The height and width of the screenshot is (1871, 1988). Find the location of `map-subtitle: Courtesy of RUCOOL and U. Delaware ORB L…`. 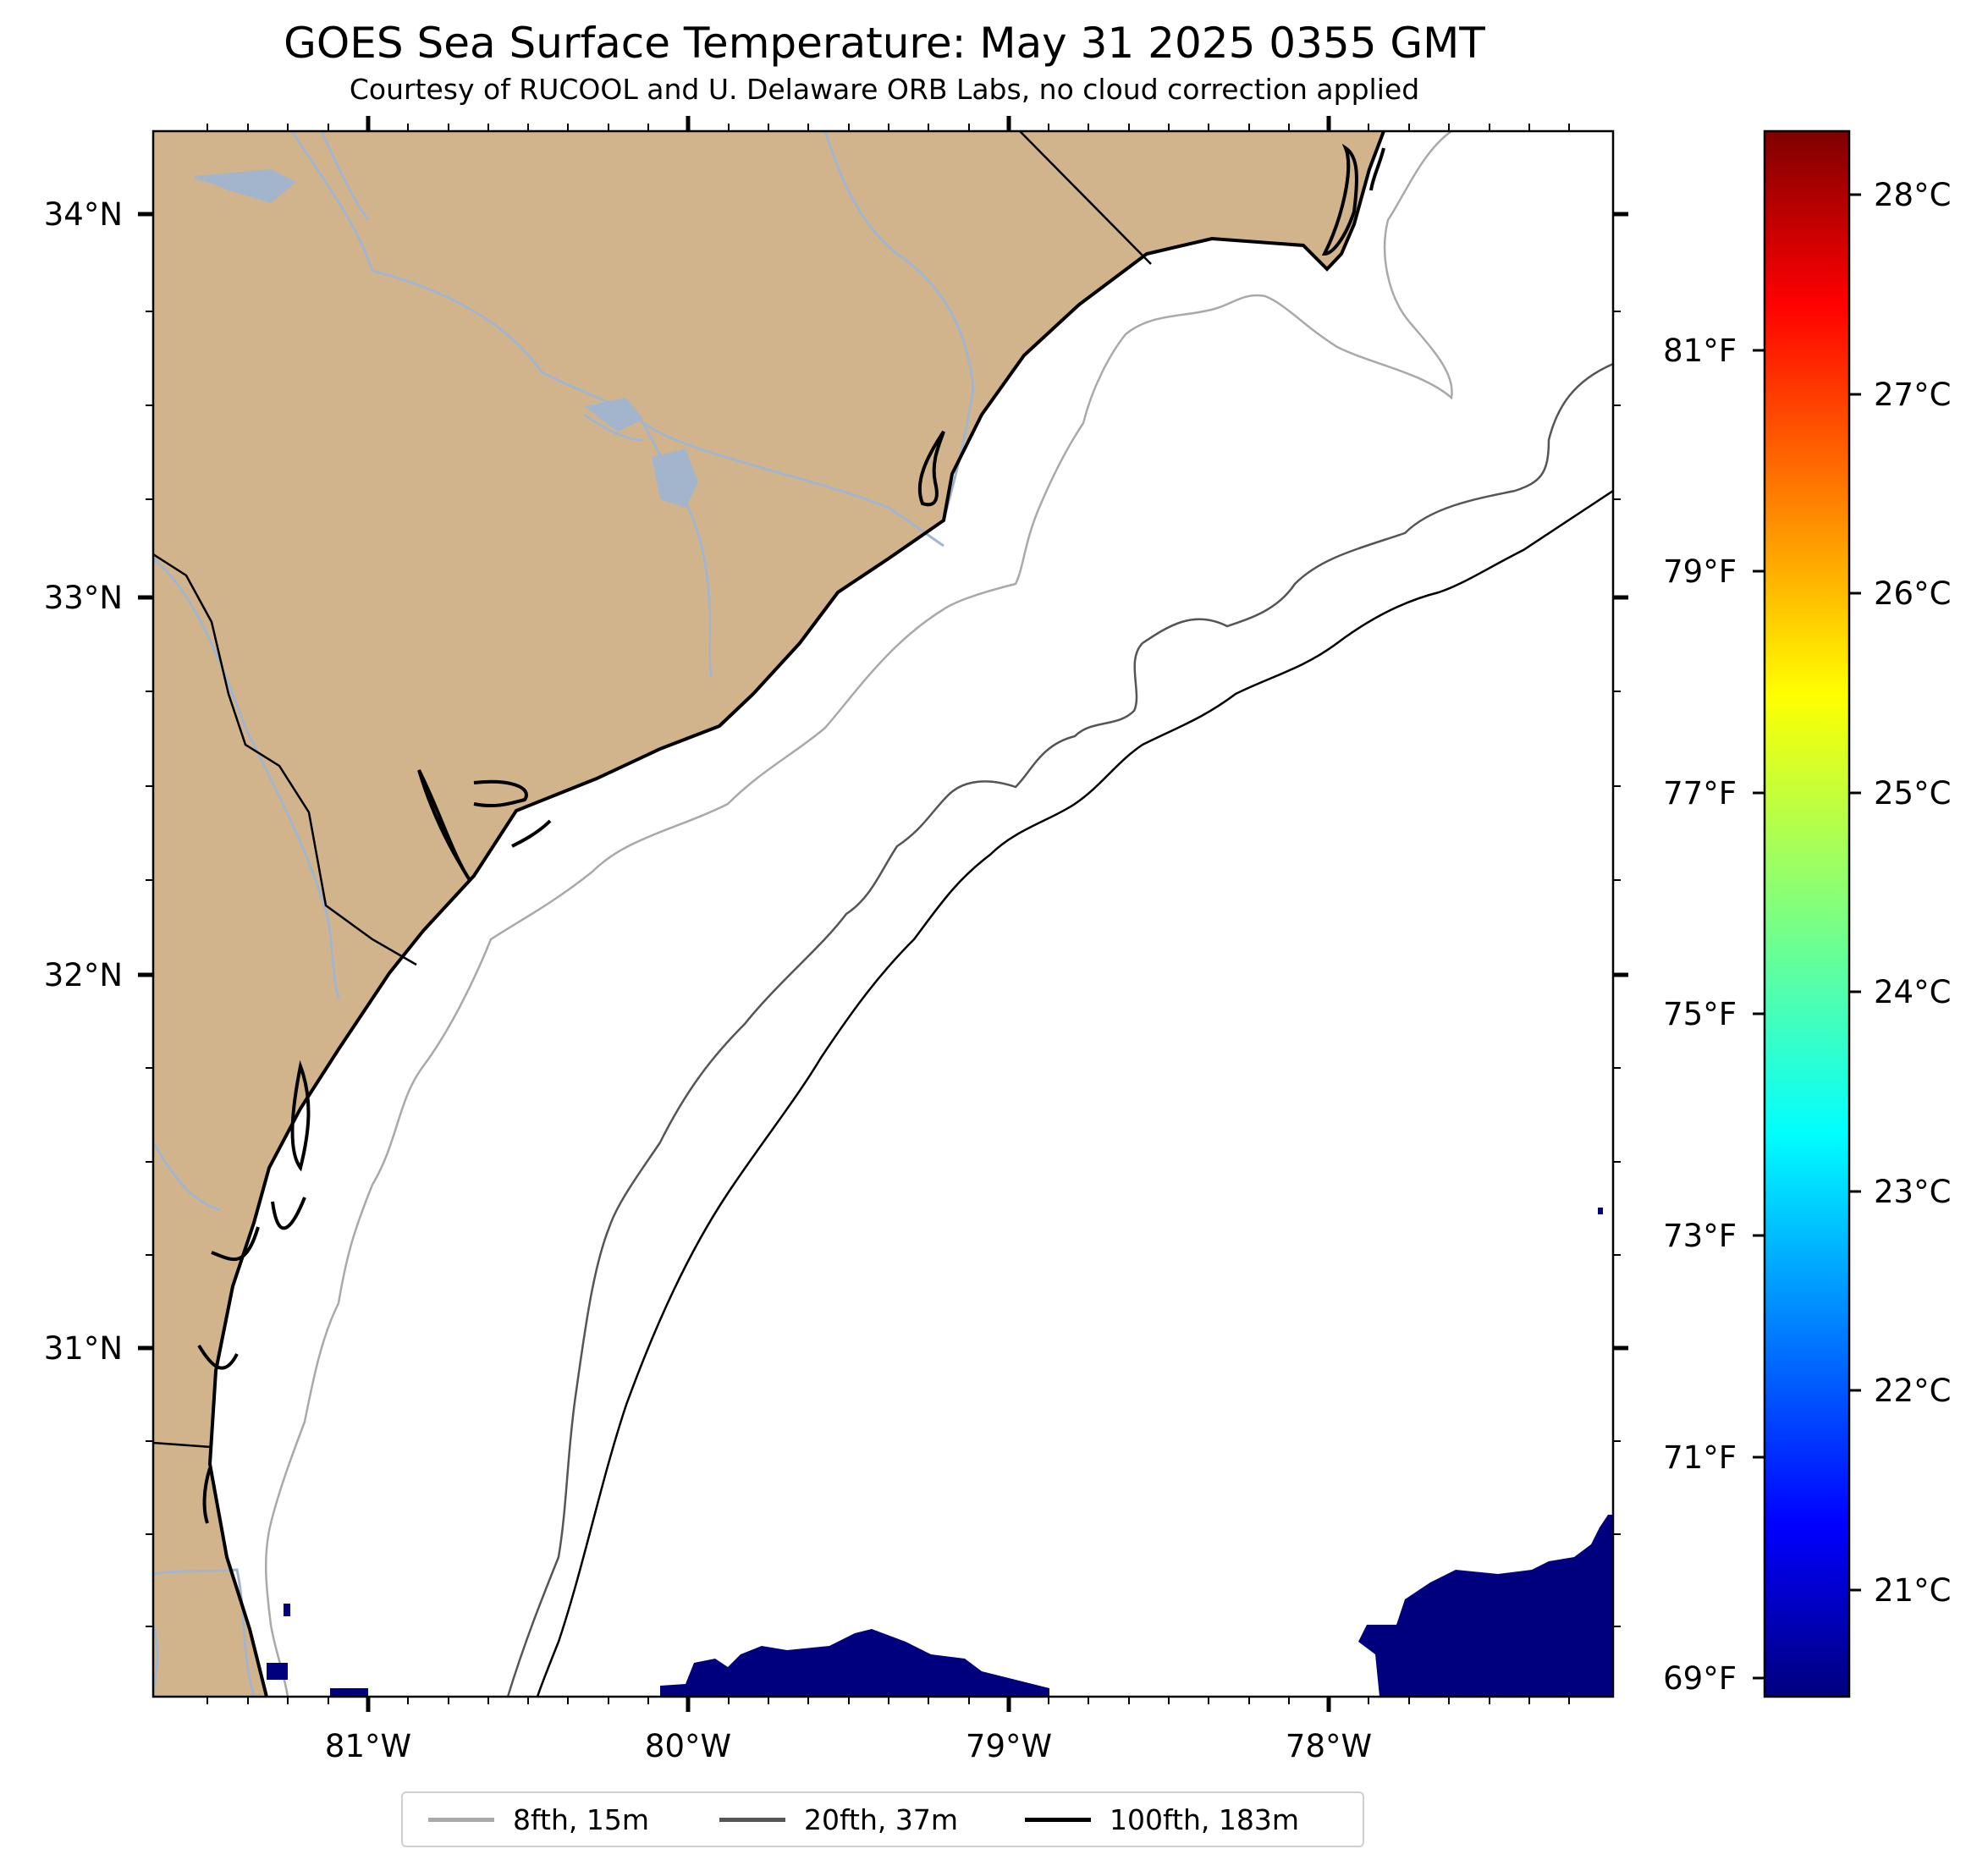

map-subtitle: Courtesy of RUCOOL and U. Delaware ORB L… is located at coordinates (884, 90).